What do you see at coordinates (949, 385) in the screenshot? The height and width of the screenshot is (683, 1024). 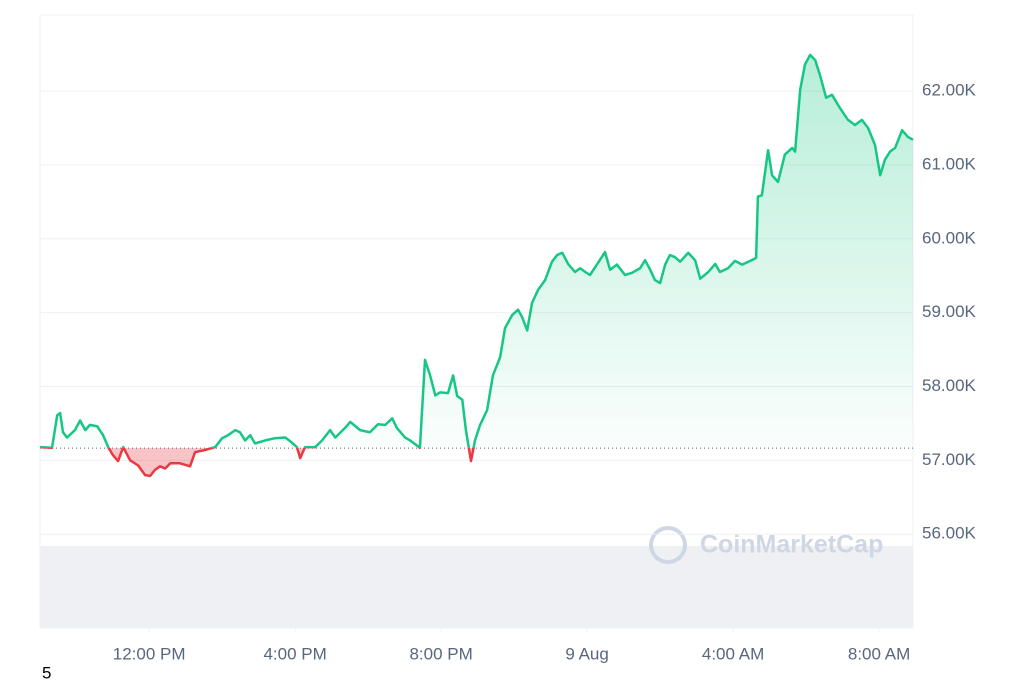 I see `y-tick-label: 58.00K` at bounding box center [949, 385].